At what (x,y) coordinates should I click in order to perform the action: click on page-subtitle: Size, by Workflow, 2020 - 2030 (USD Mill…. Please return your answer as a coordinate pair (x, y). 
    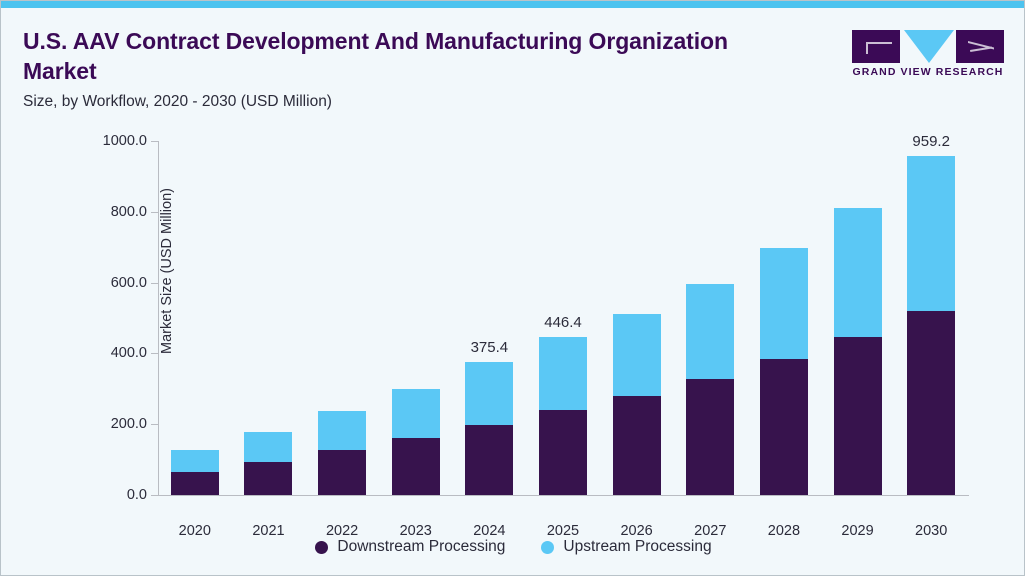
    Looking at the image, I should click on (177, 101).